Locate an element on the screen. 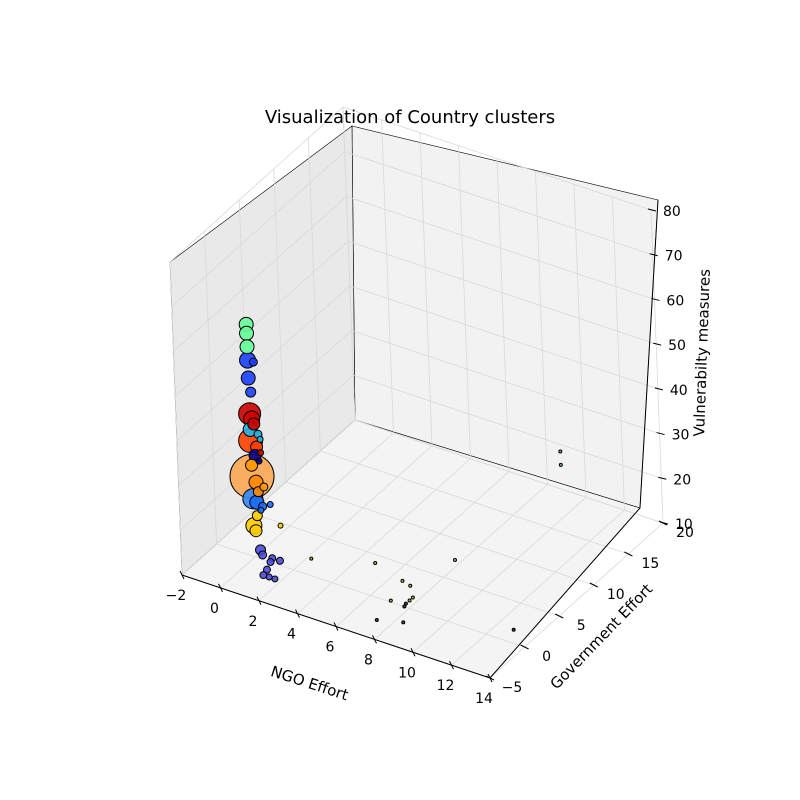  y-axis-line is located at coordinates (565, 593).